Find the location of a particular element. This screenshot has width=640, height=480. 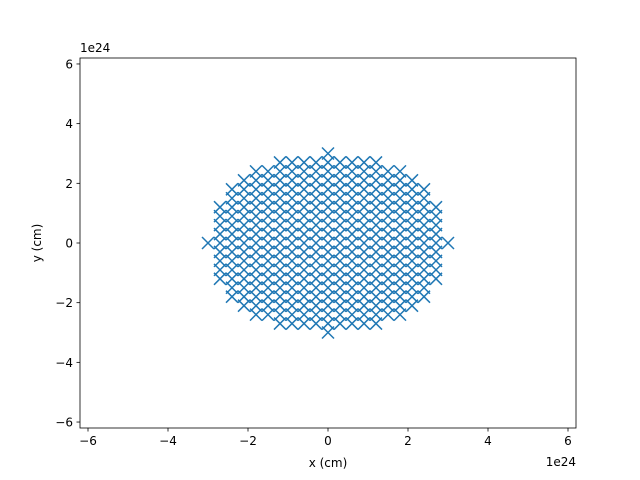

y-axis-offset-label: 1e24 is located at coordinates (95, 48).